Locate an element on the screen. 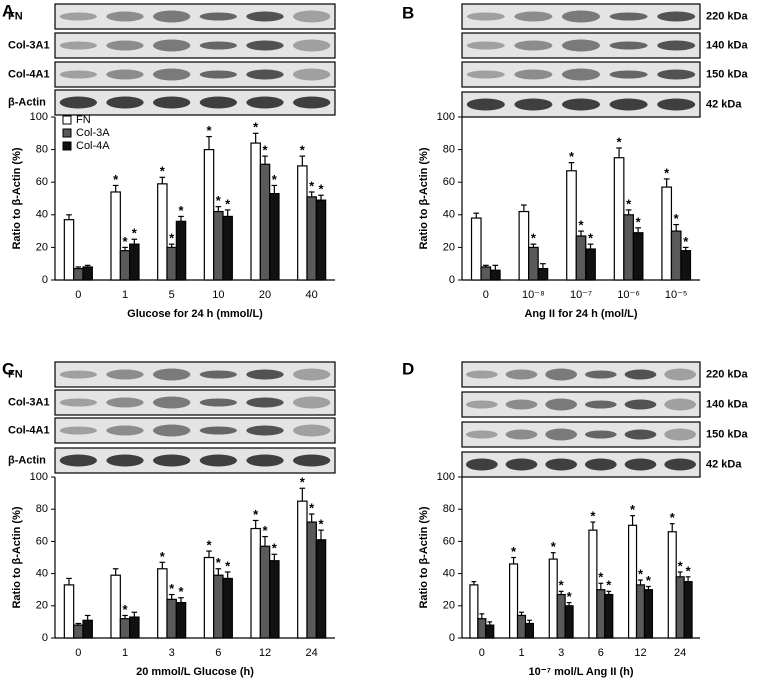 The width and height of the screenshot is (784, 681). x-axis-title: 20 mmol/L Glucose (h) is located at coordinates (195, 672).